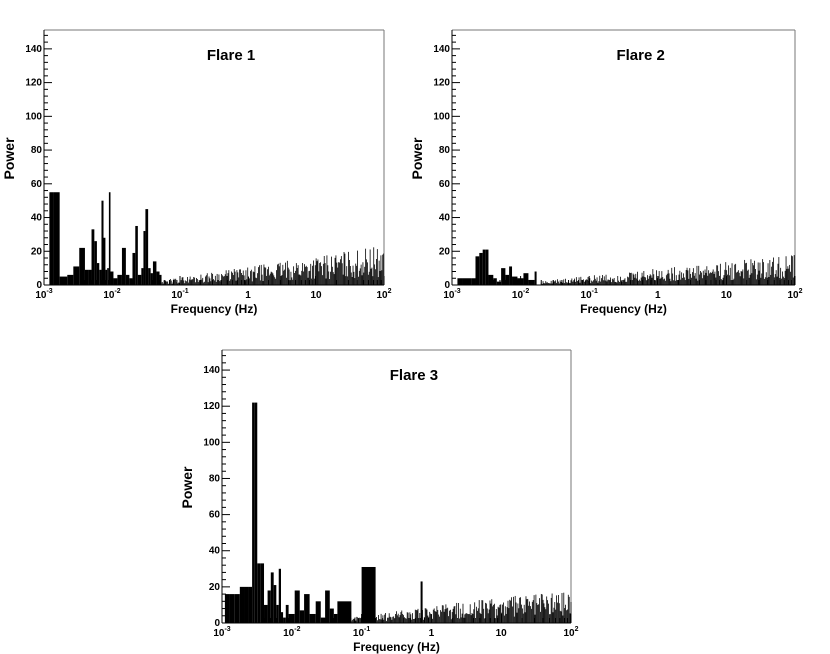 The image size is (830, 654). What do you see at coordinates (221, 632) in the screenshot?
I see `x-tick-label: 10⁻³` at bounding box center [221, 632].